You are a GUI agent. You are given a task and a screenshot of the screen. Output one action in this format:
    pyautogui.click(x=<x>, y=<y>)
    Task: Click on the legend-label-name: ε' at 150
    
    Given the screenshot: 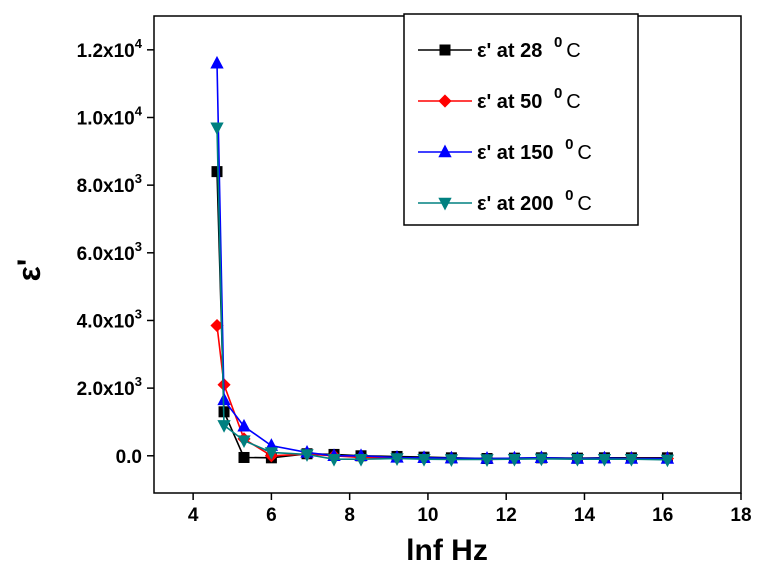 What is the action you would take?
    pyautogui.click(x=518, y=153)
    